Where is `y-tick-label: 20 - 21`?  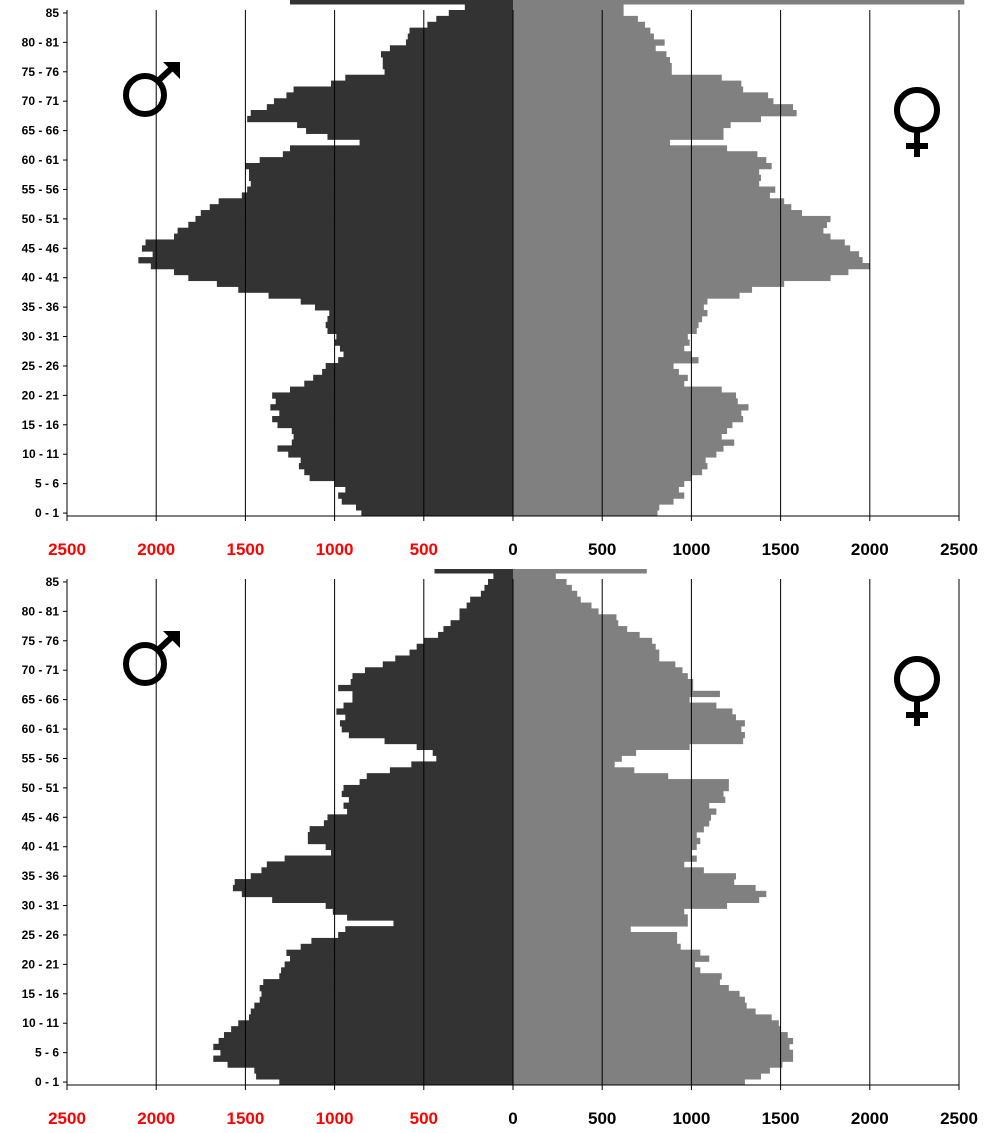 y-tick-label: 20 - 21 is located at coordinates (41, 395).